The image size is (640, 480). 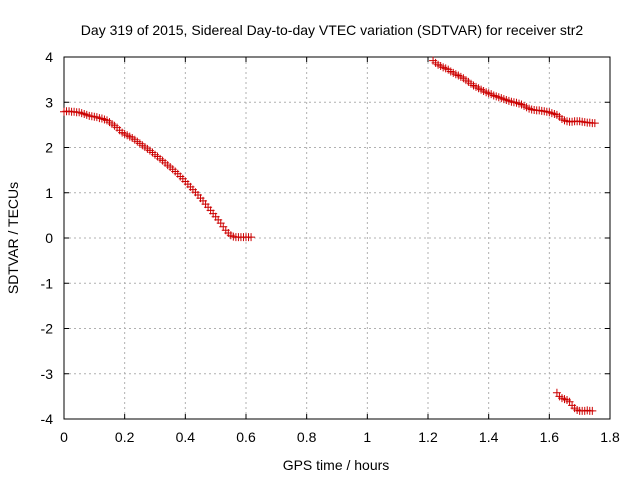 What do you see at coordinates (610, 437) in the screenshot?
I see `x-tick-label: 1.8` at bounding box center [610, 437].